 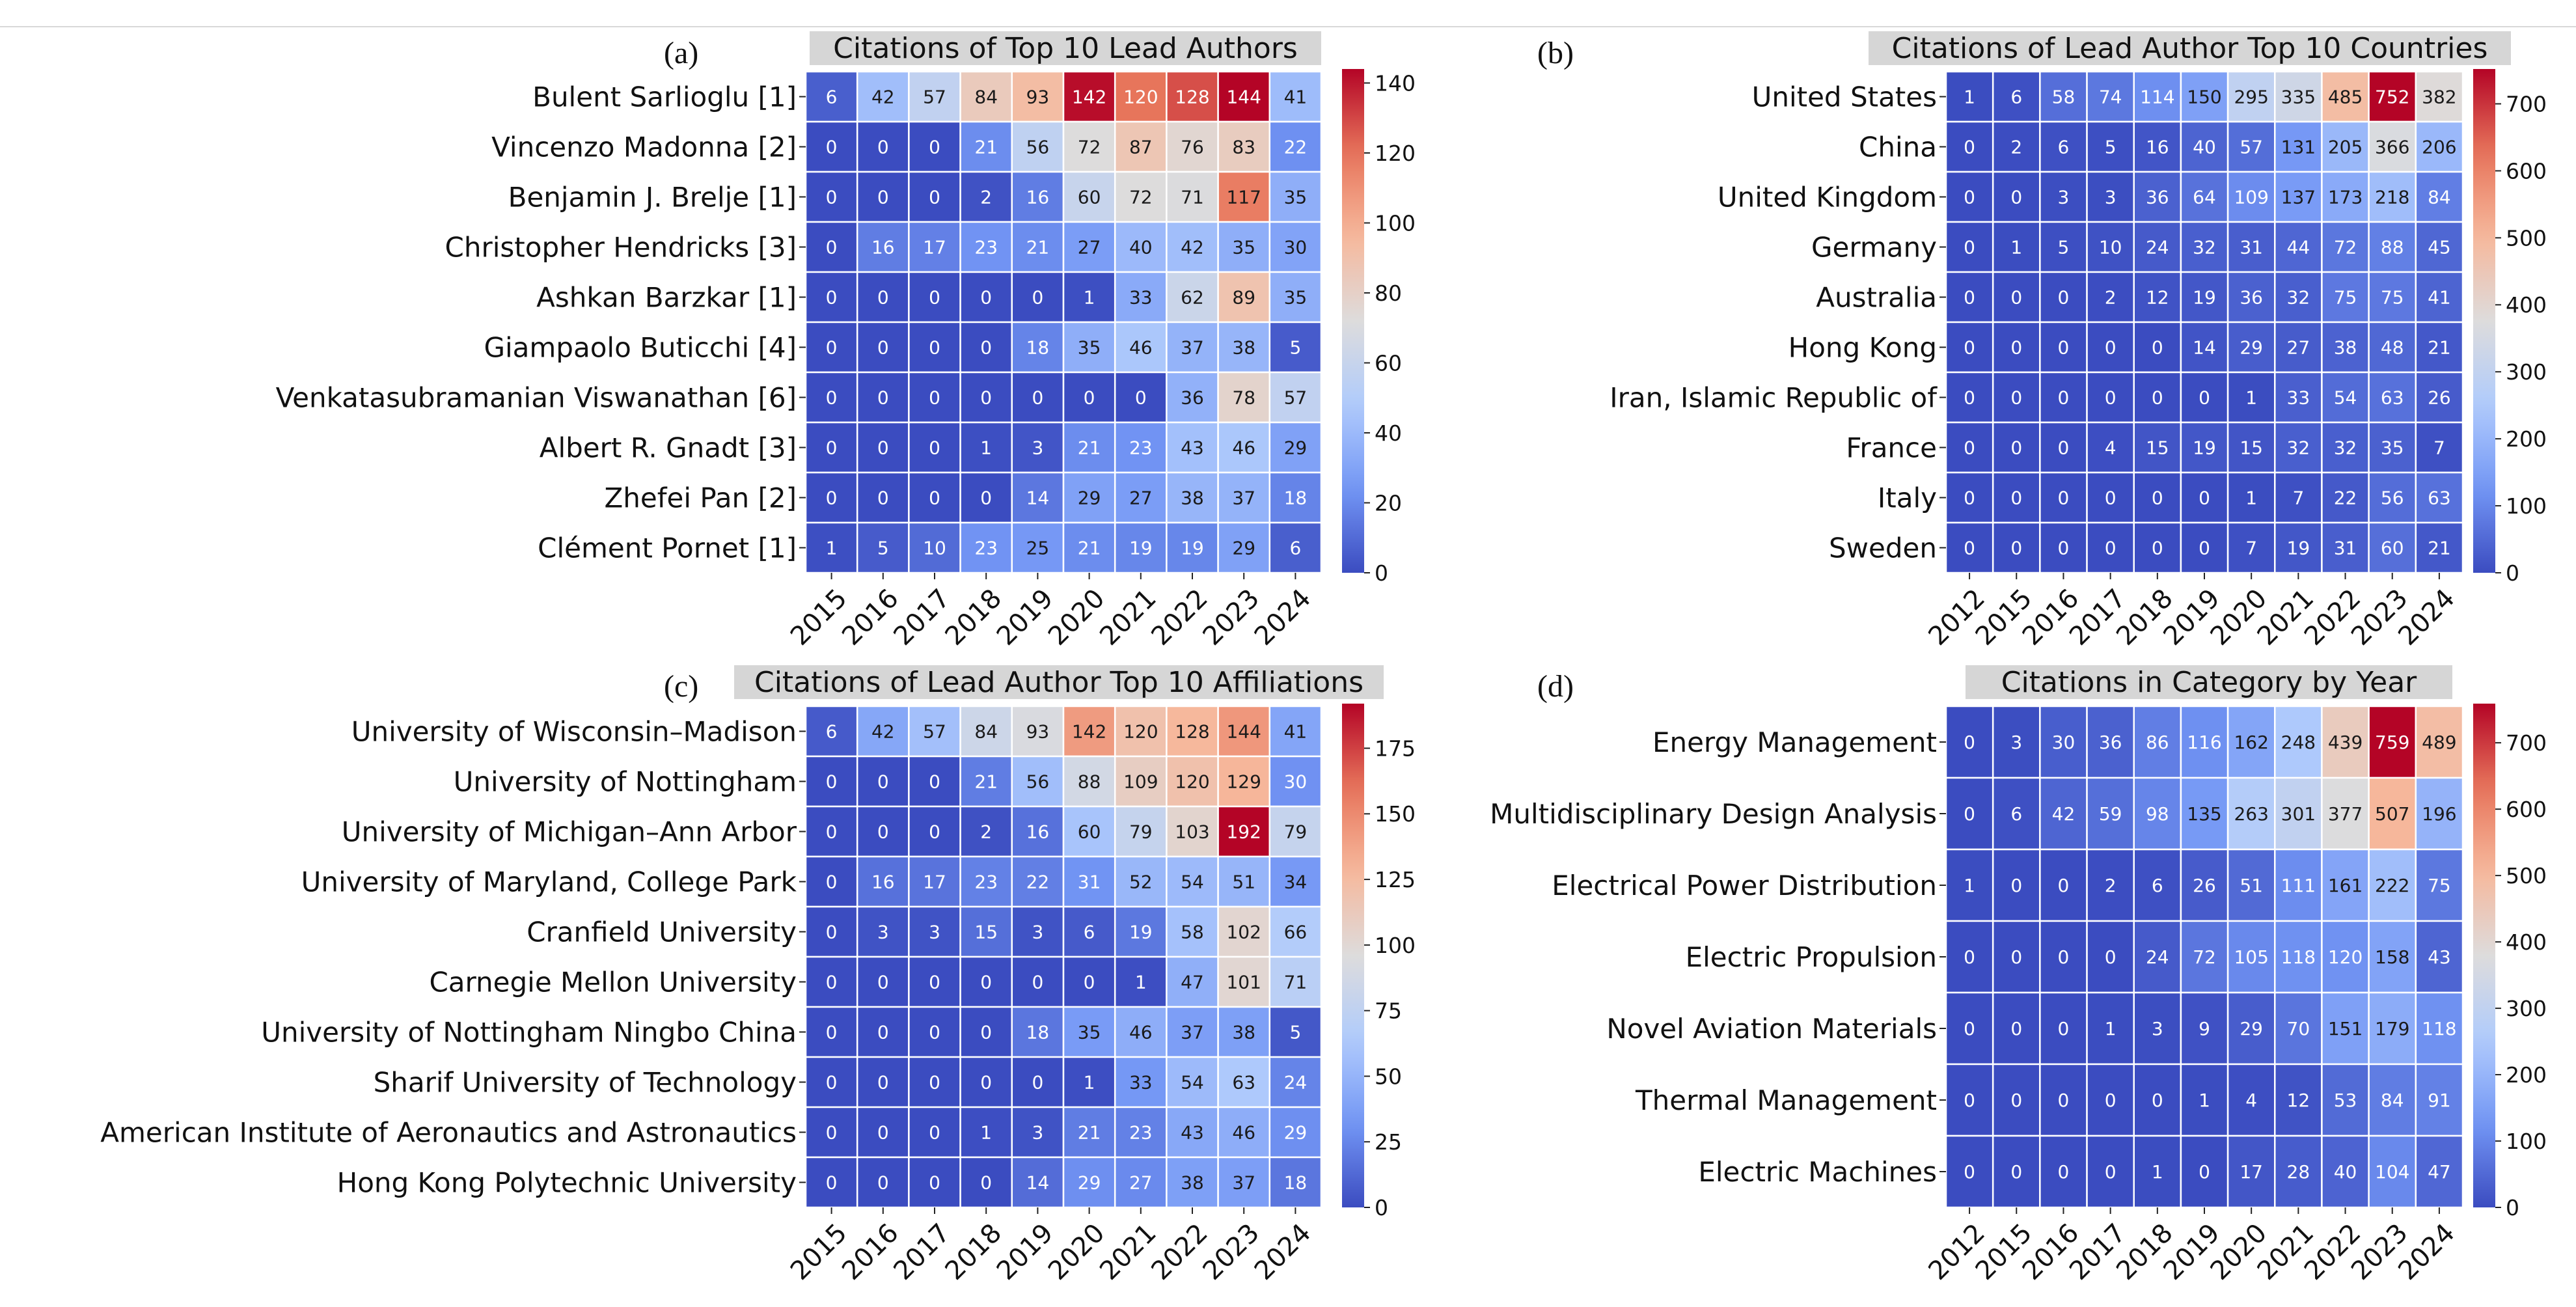 I want to click on cell-value-label: 98, so click(x=2158, y=814).